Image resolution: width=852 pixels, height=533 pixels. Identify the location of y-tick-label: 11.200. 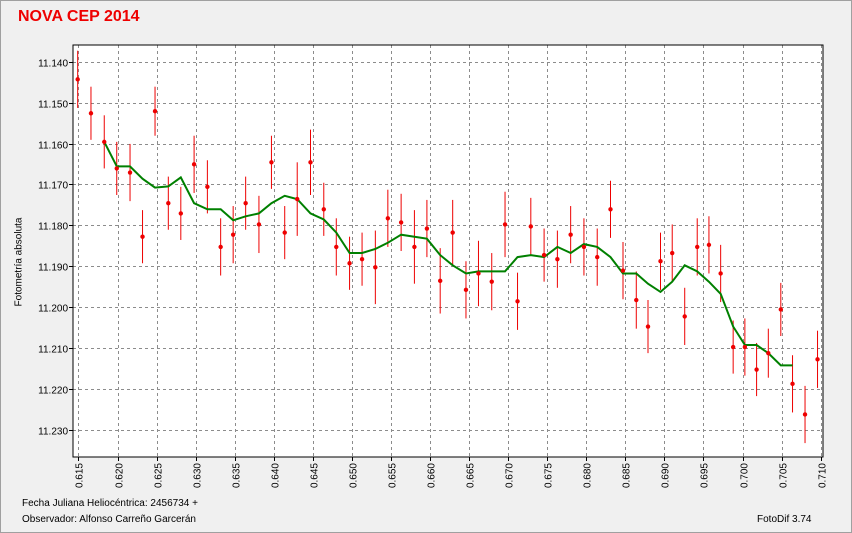
(53, 309).